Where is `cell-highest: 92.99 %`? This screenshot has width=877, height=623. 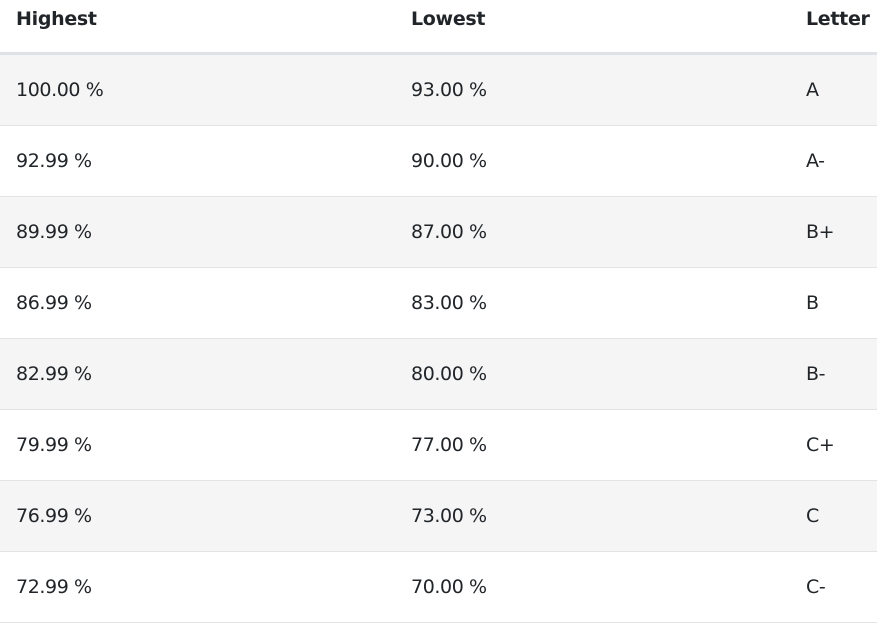
cell-highest: 92.99 % is located at coordinates (197, 161).